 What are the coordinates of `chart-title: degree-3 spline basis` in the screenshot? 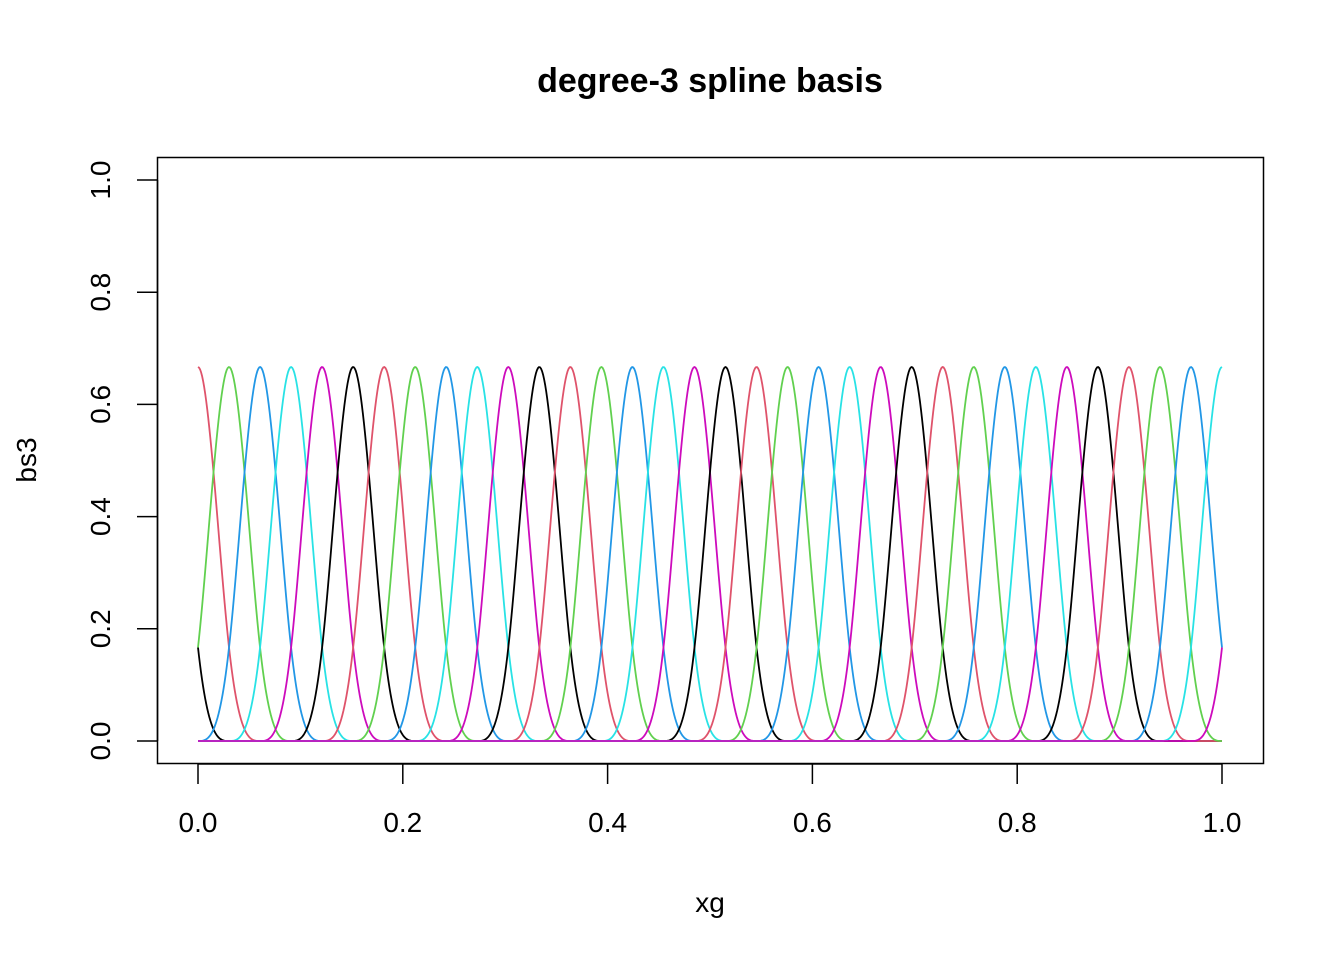 It's located at (710, 81).